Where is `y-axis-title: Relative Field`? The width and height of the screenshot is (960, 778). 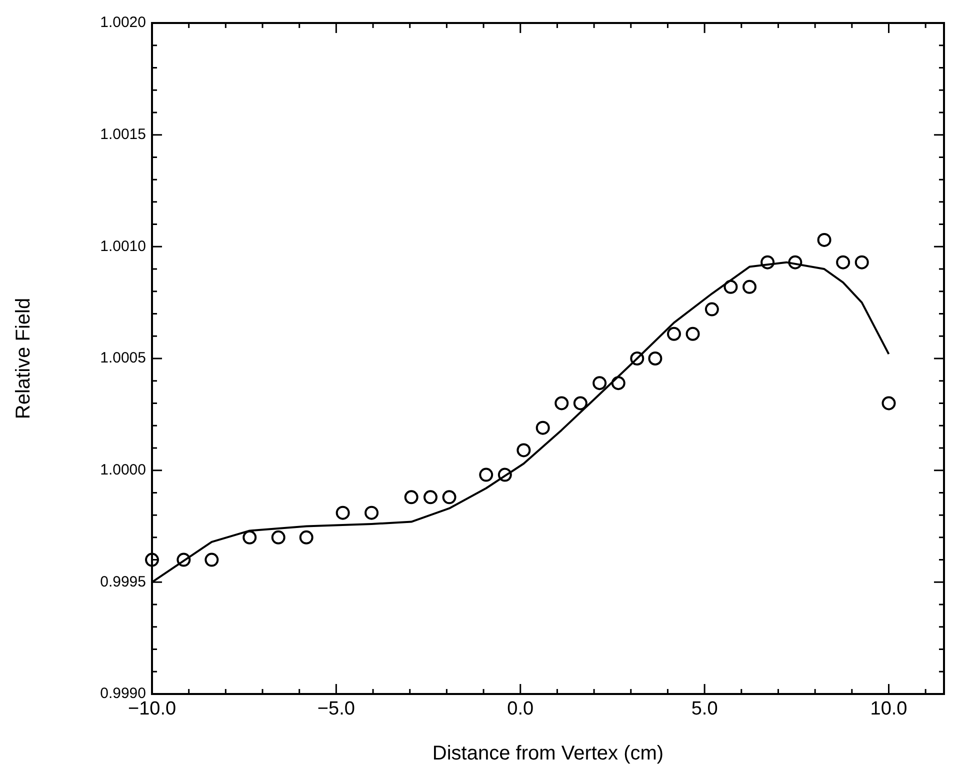
y-axis-title: Relative Field is located at coordinates (23, 359).